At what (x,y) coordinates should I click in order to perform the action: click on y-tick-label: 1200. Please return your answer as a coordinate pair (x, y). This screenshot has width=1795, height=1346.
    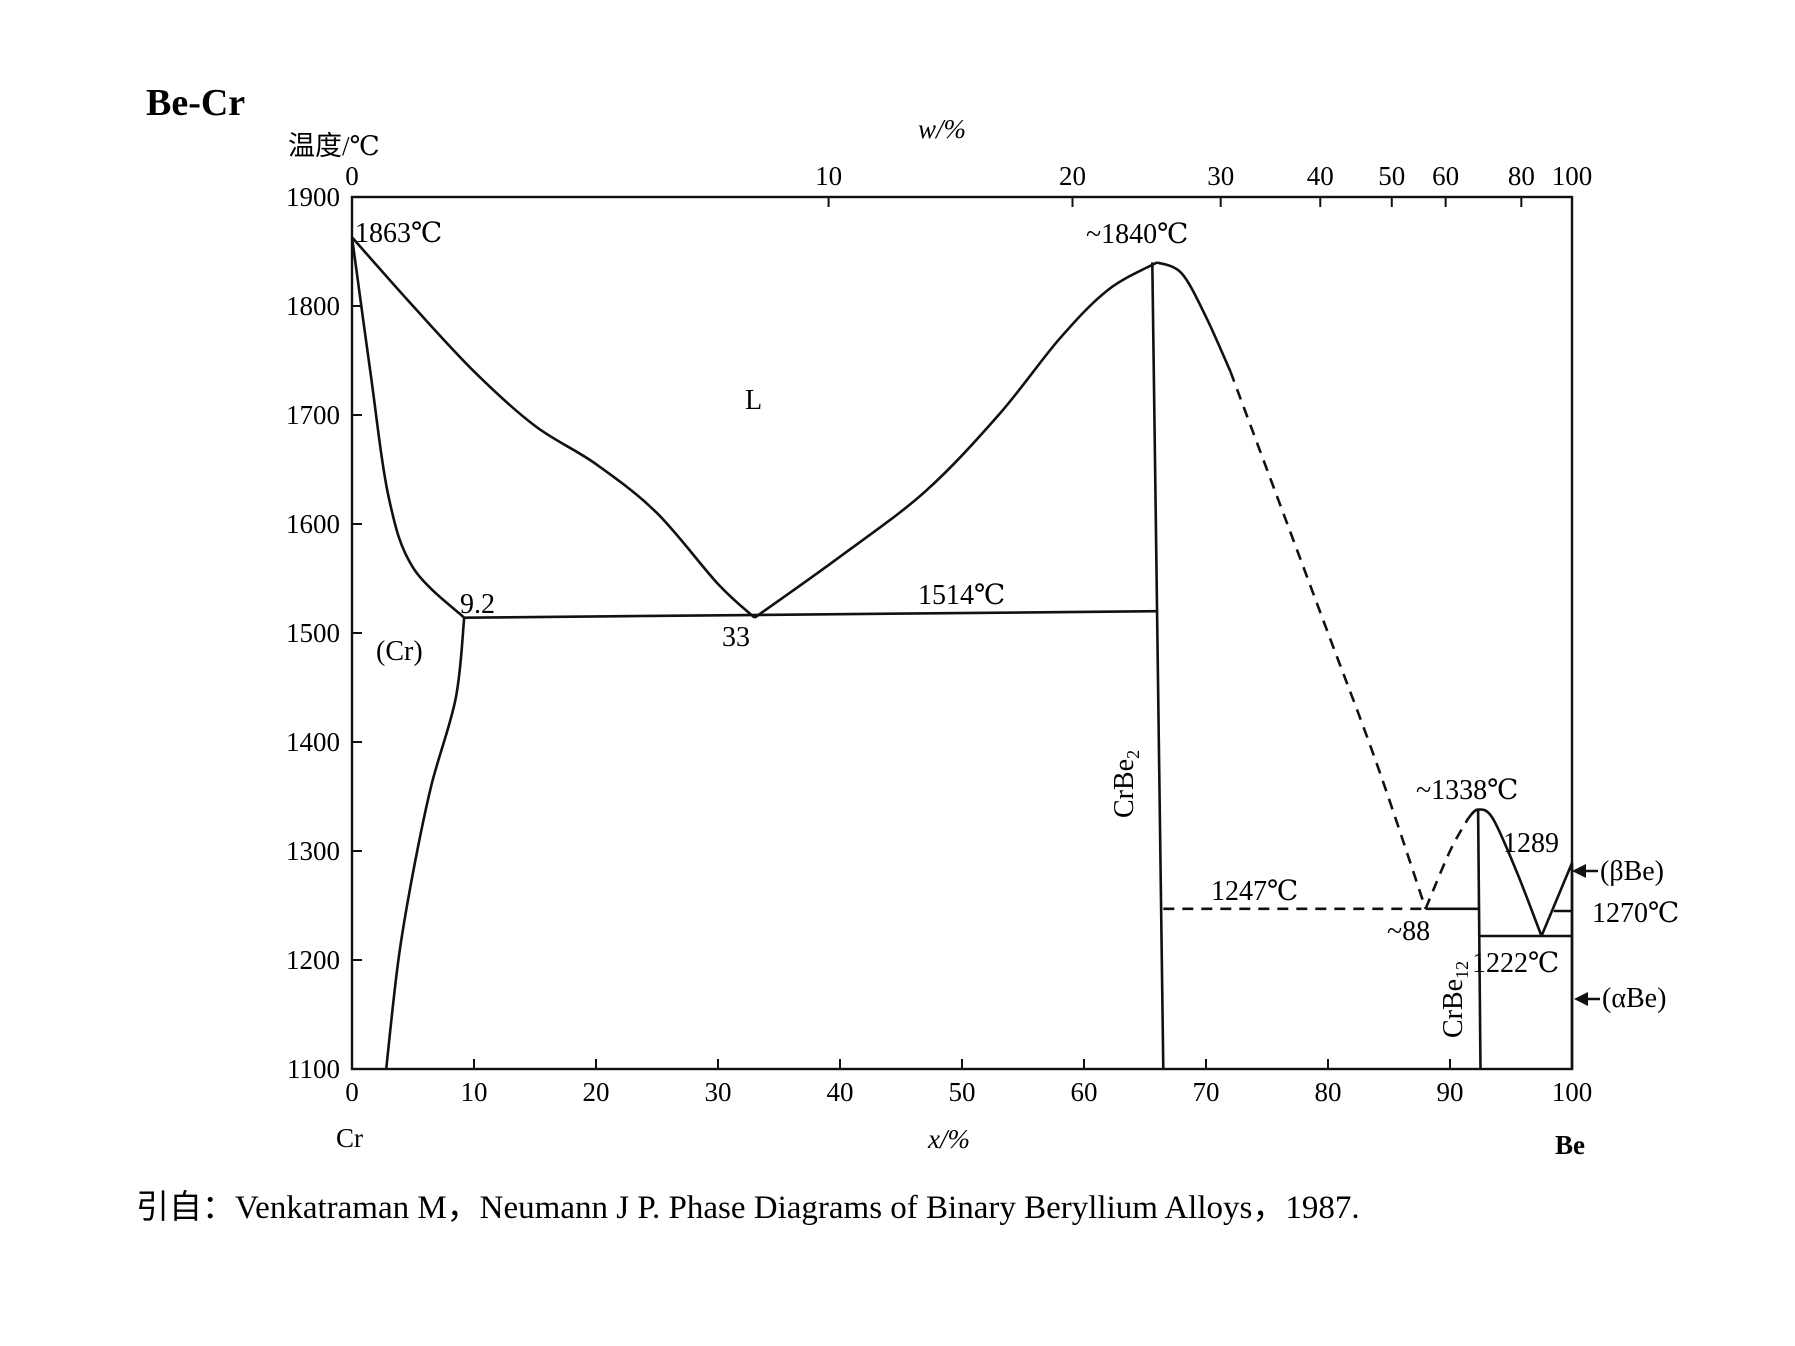
    Looking at the image, I should click on (313, 960).